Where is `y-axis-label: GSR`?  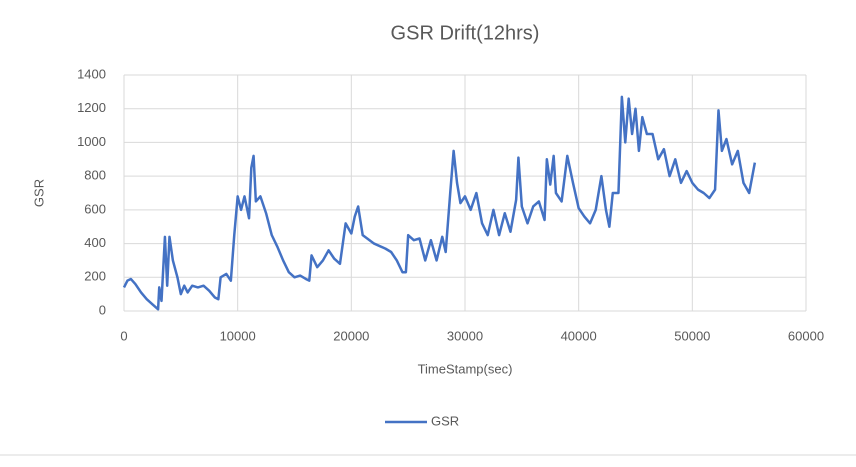
y-axis-label: GSR is located at coordinates (38, 193).